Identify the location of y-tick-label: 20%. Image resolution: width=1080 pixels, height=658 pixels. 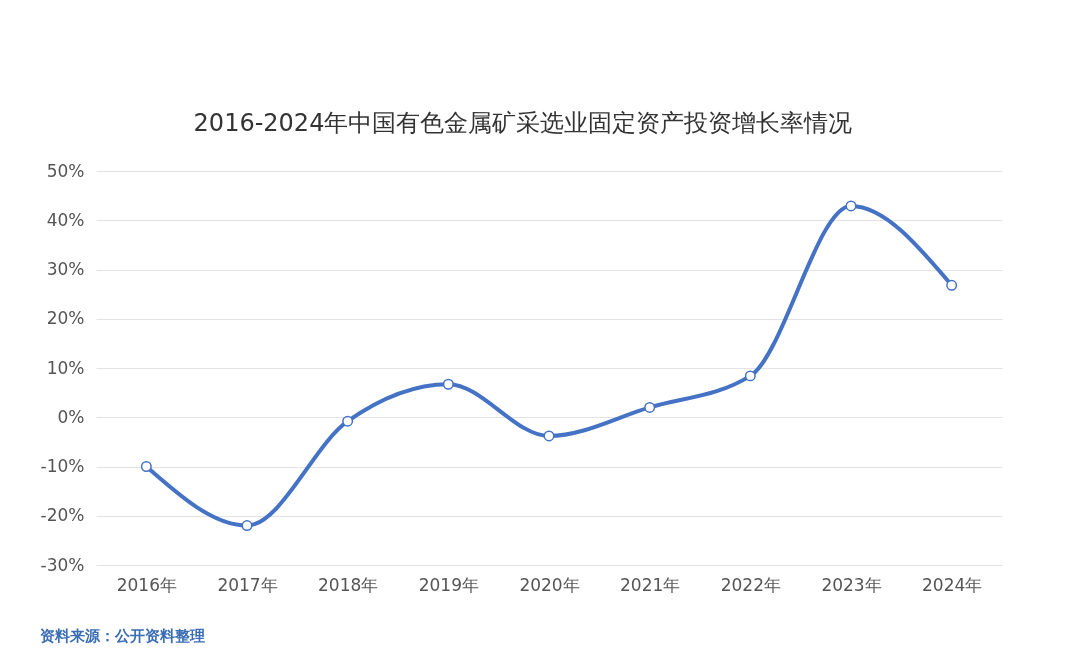
(65, 318).